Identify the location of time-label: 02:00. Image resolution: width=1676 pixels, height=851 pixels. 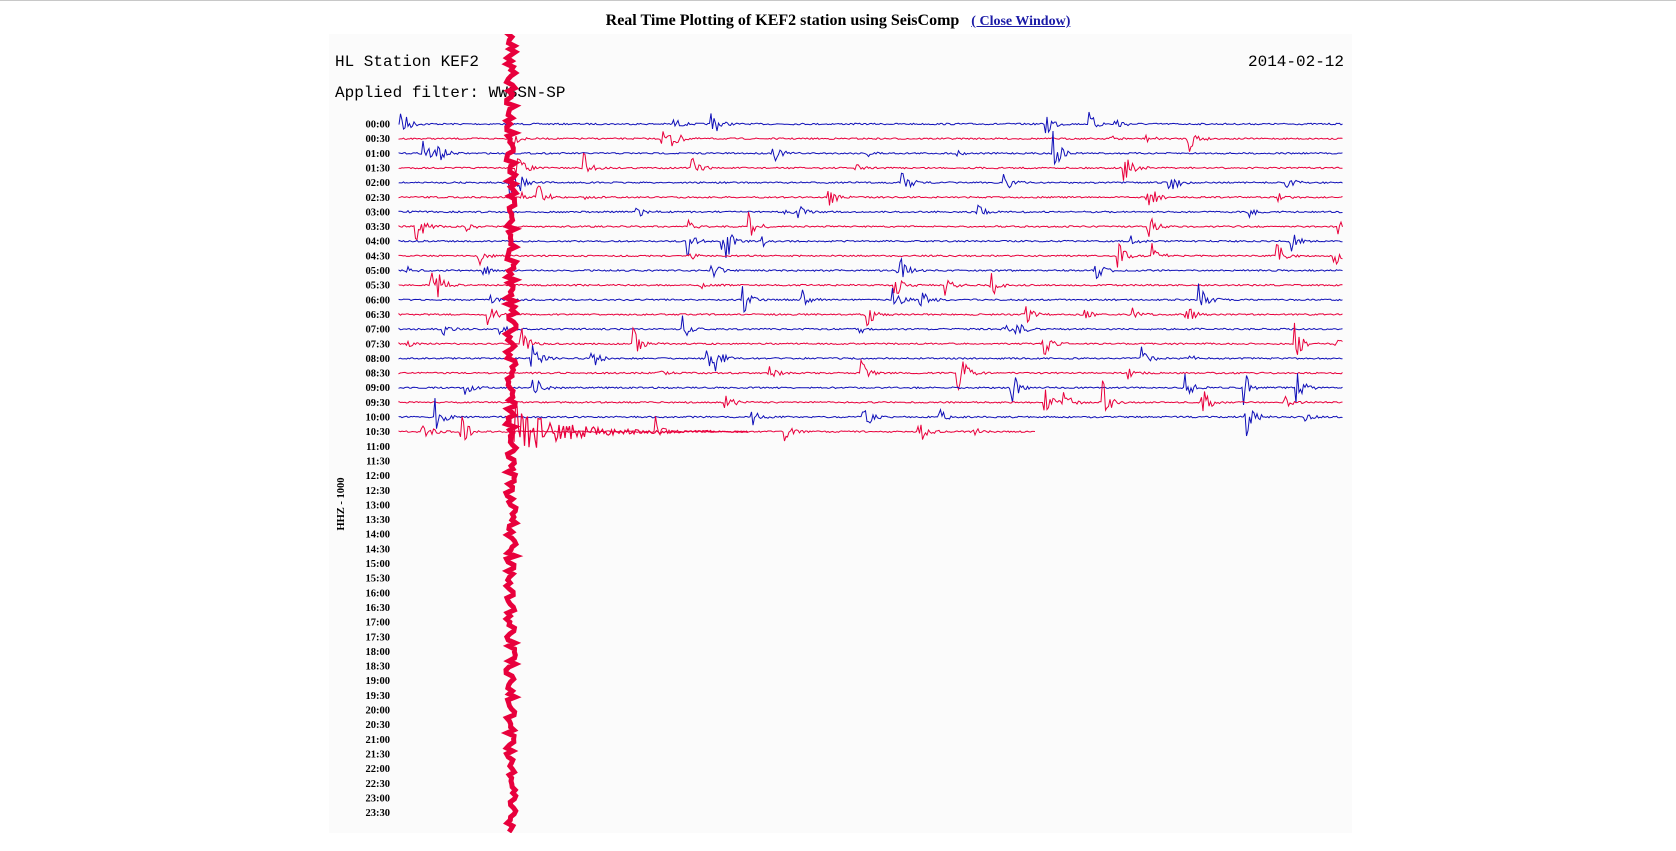
(378, 183).